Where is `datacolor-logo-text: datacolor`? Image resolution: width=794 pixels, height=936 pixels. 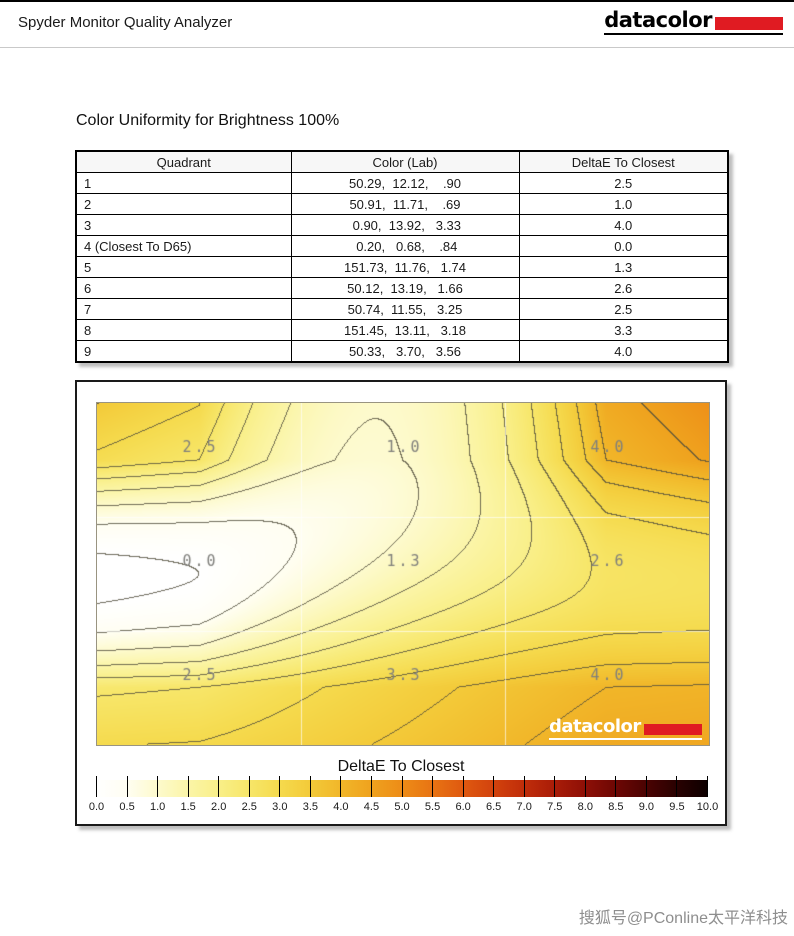 datacolor-logo-text: datacolor is located at coordinates (658, 20).